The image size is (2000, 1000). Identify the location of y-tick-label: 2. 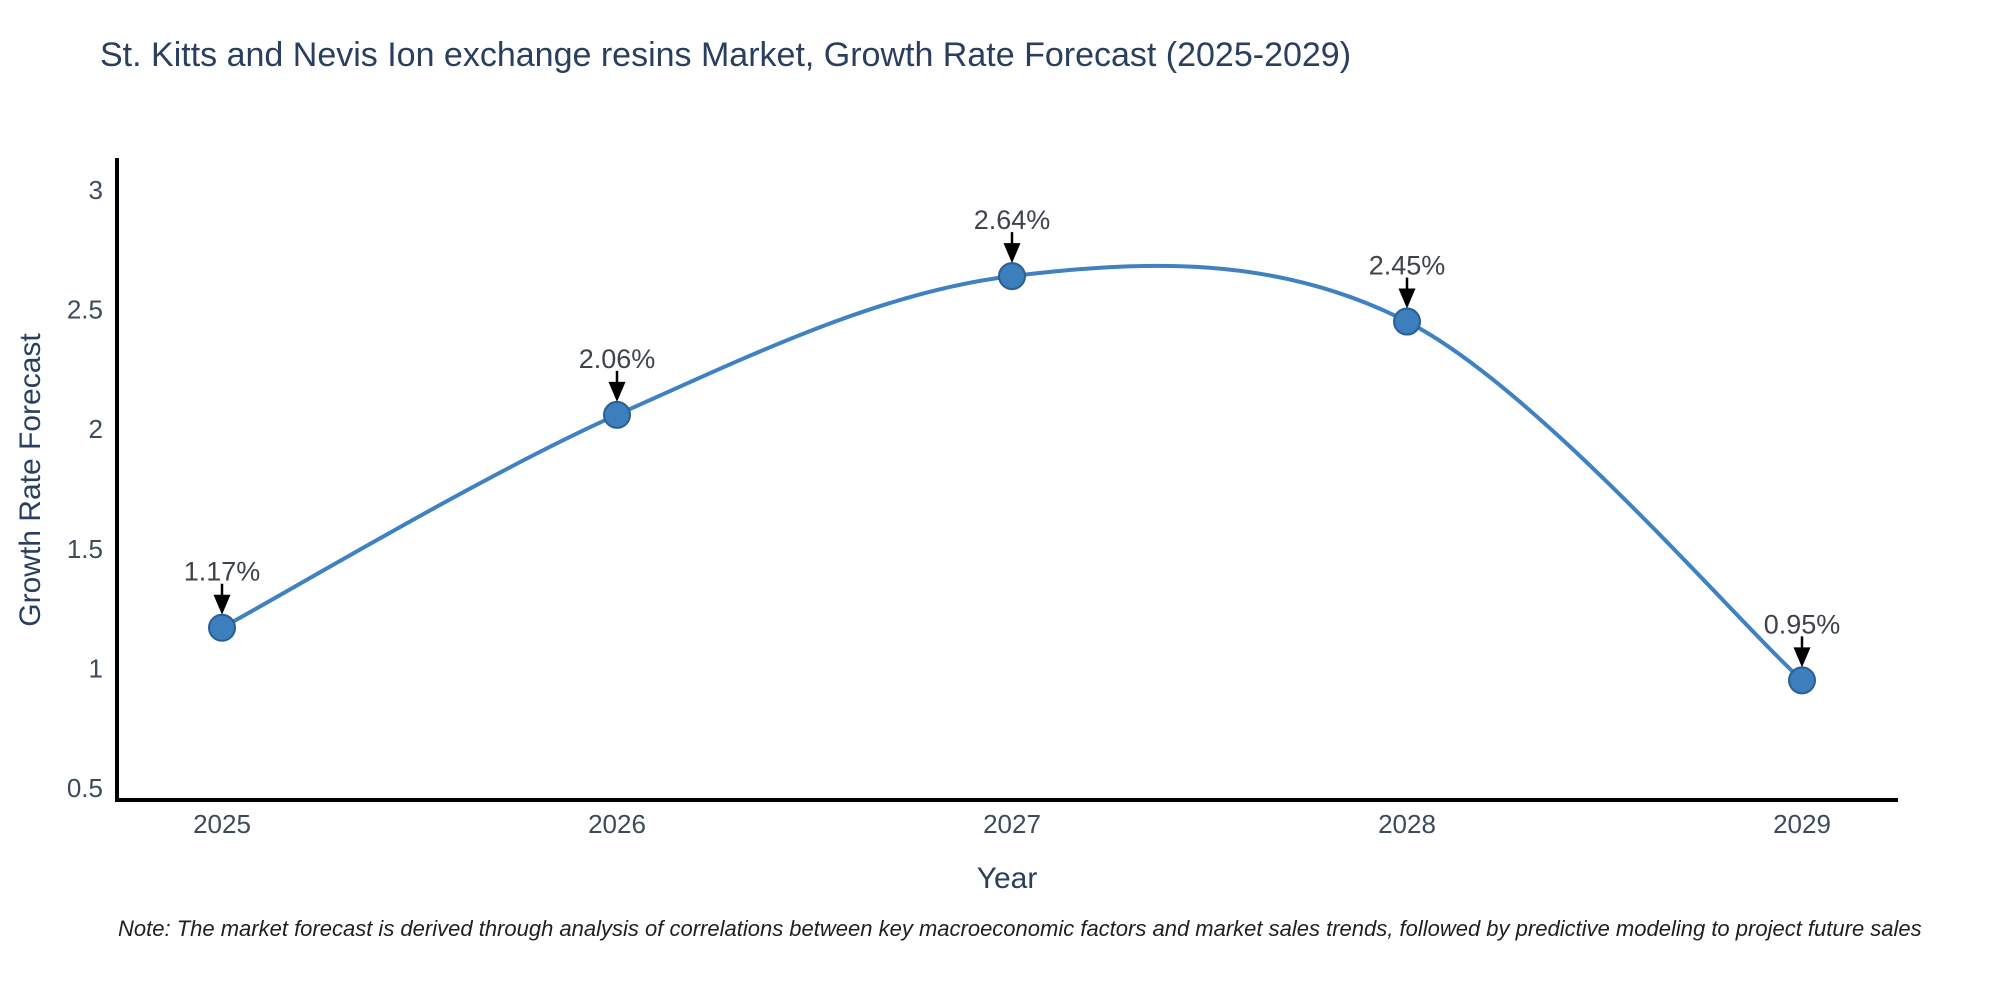
(96, 429).